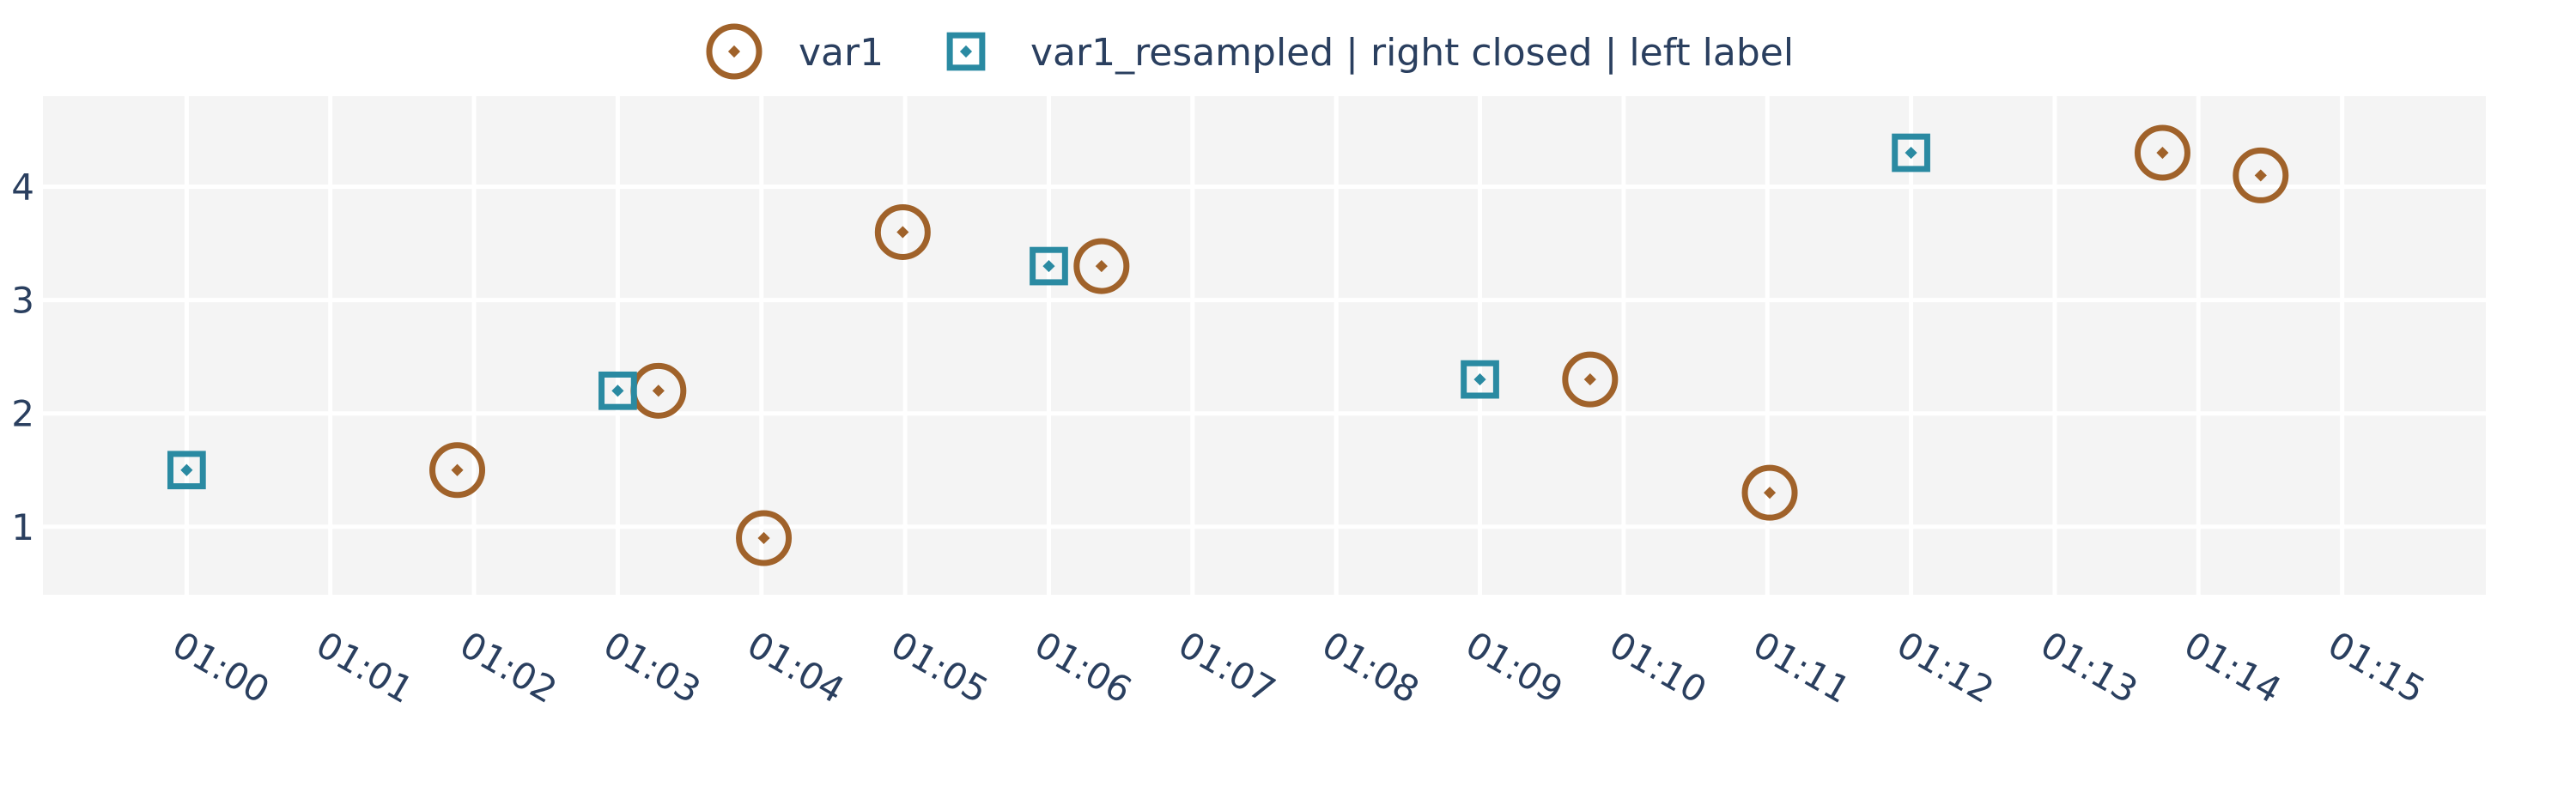  What do you see at coordinates (652, 667) in the screenshot?
I see `x-tick-label: 01:03` at bounding box center [652, 667].